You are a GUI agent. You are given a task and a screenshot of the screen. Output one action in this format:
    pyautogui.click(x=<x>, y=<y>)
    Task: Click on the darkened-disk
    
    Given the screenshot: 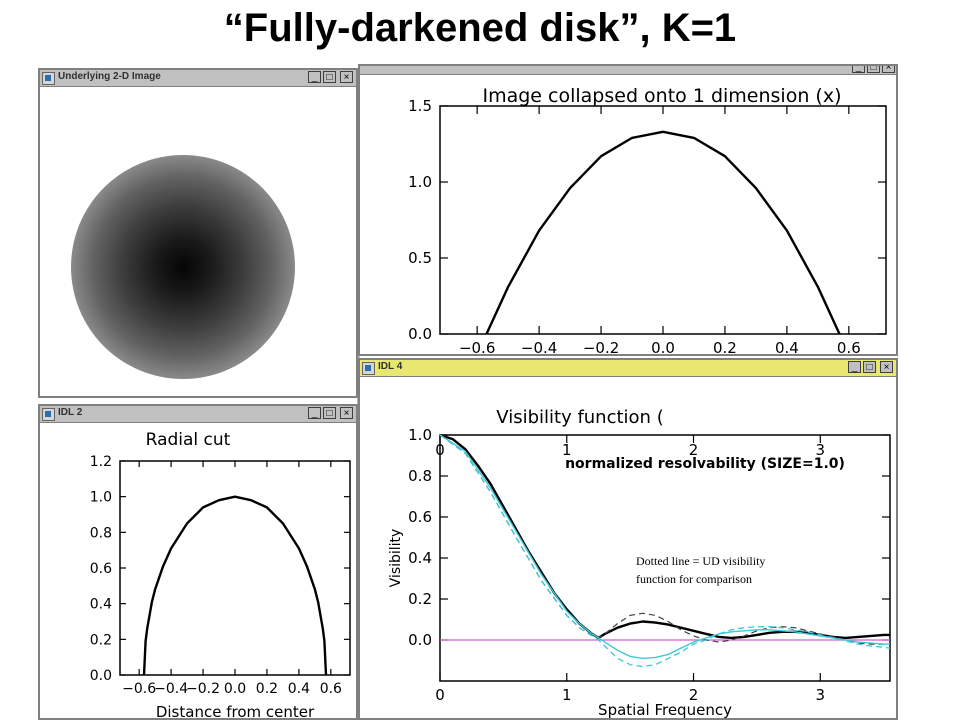 What is the action you would take?
    pyautogui.click(x=183, y=267)
    